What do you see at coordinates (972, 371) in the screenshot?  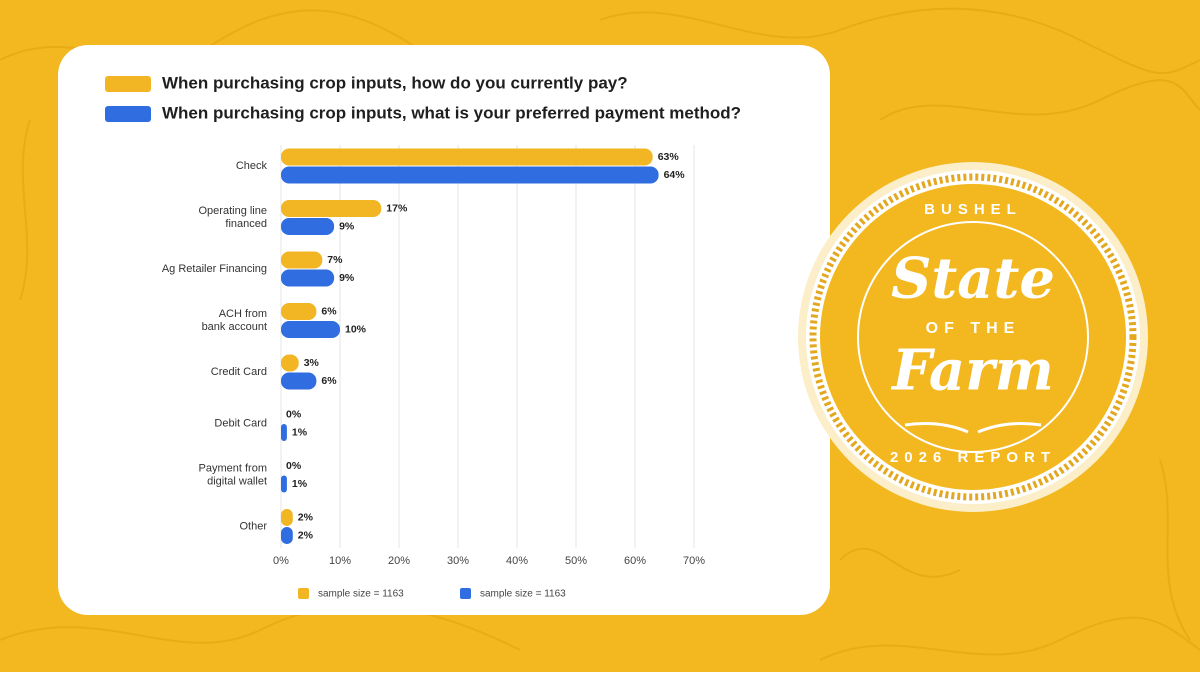 I see `badge-title: Farm` at bounding box center [972, 371].